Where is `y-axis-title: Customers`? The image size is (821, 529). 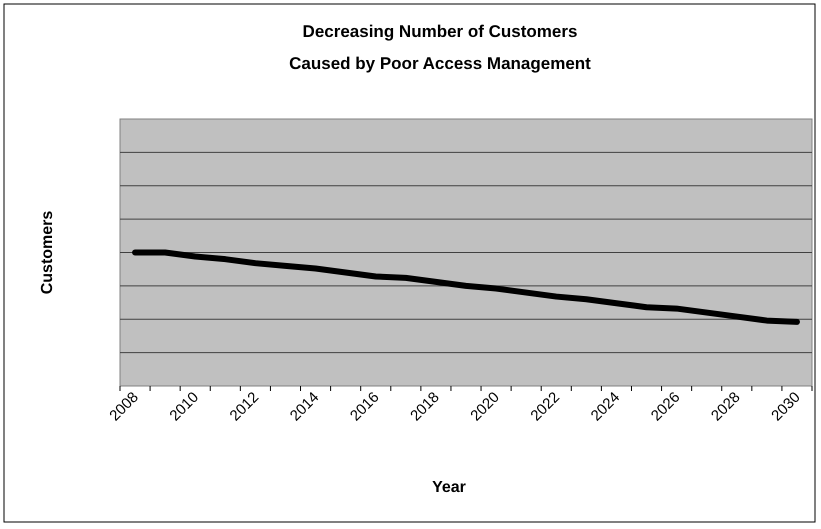 y-axis-title: Customers is located at coordinates (47, 252).